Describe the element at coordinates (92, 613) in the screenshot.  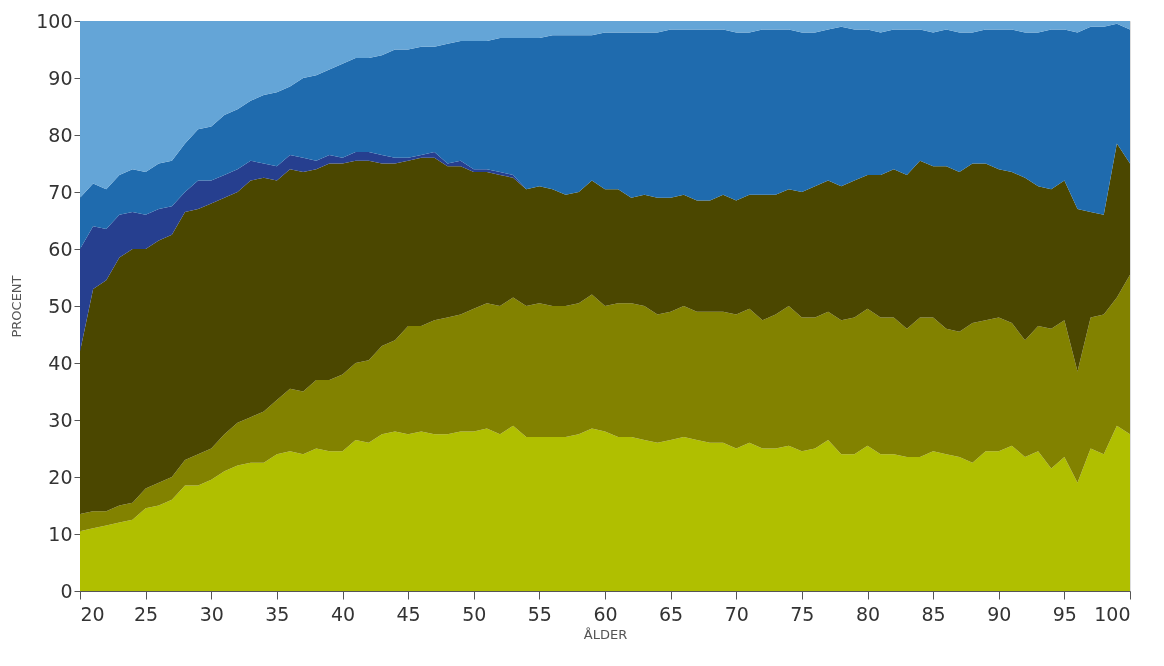
I see `x-tick-label: 20` at that location.